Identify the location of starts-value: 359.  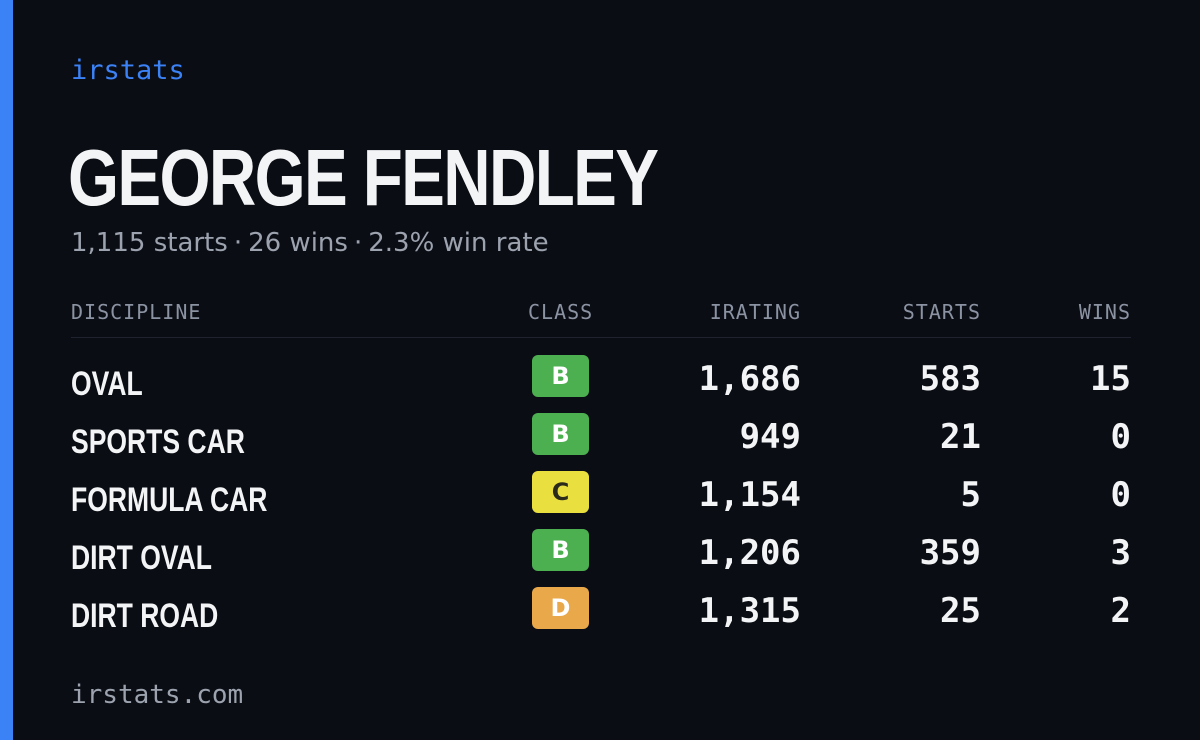
(950, 553).